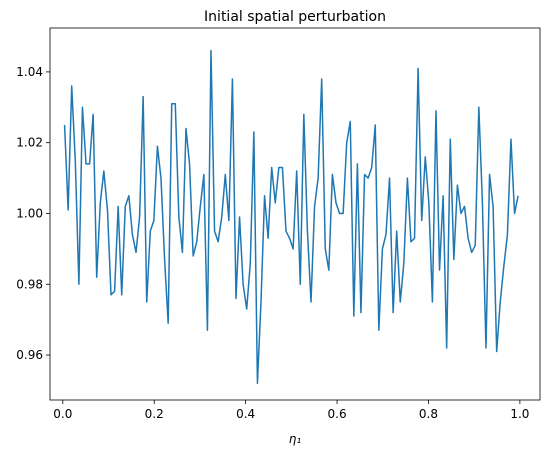 This screenshot has width=556, height=456. I want to click on y-tick-label: 1.00, so click(29, 213).